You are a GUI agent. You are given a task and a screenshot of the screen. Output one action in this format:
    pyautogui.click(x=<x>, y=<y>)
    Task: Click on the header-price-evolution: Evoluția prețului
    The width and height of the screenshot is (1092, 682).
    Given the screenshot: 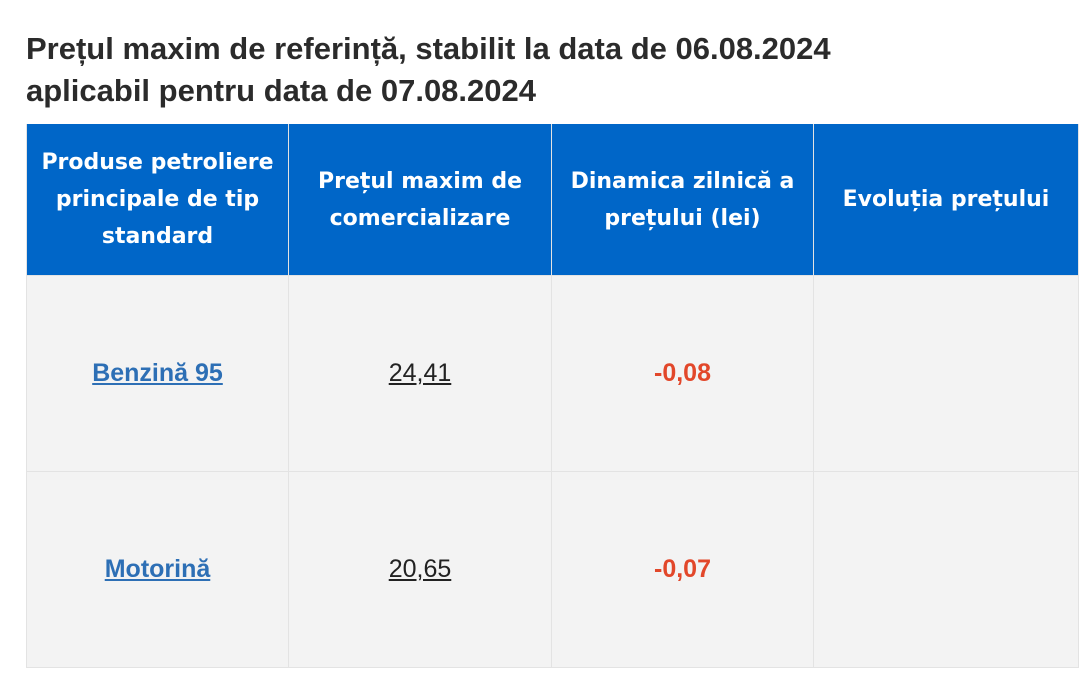 What is the action you would take?
    pyautogui.click(x=946, y=200)
    